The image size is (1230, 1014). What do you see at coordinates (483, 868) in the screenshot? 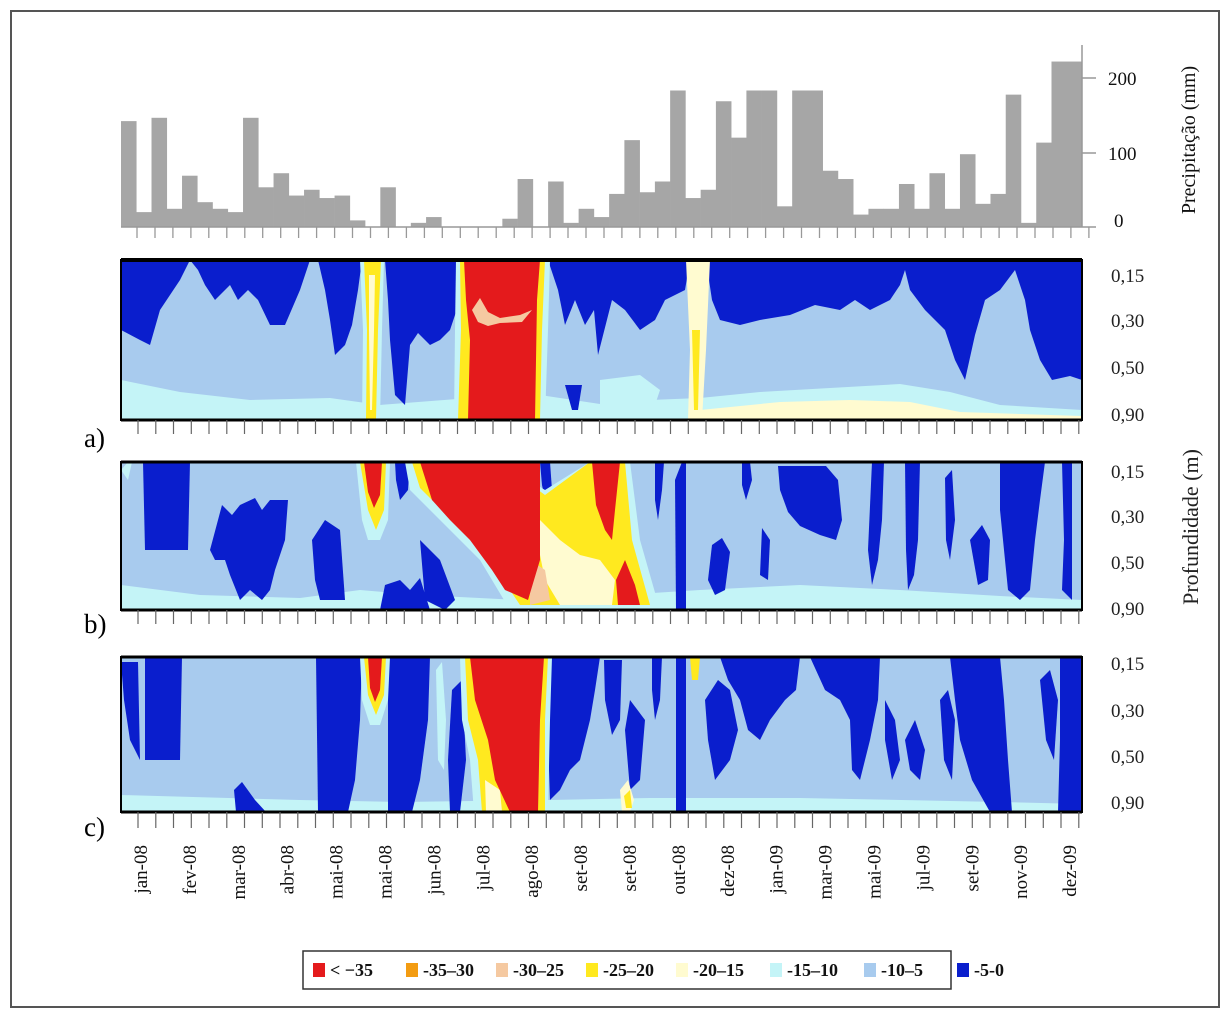
I see `month-tick-label: jul-08` at bounding box center [483, 868].